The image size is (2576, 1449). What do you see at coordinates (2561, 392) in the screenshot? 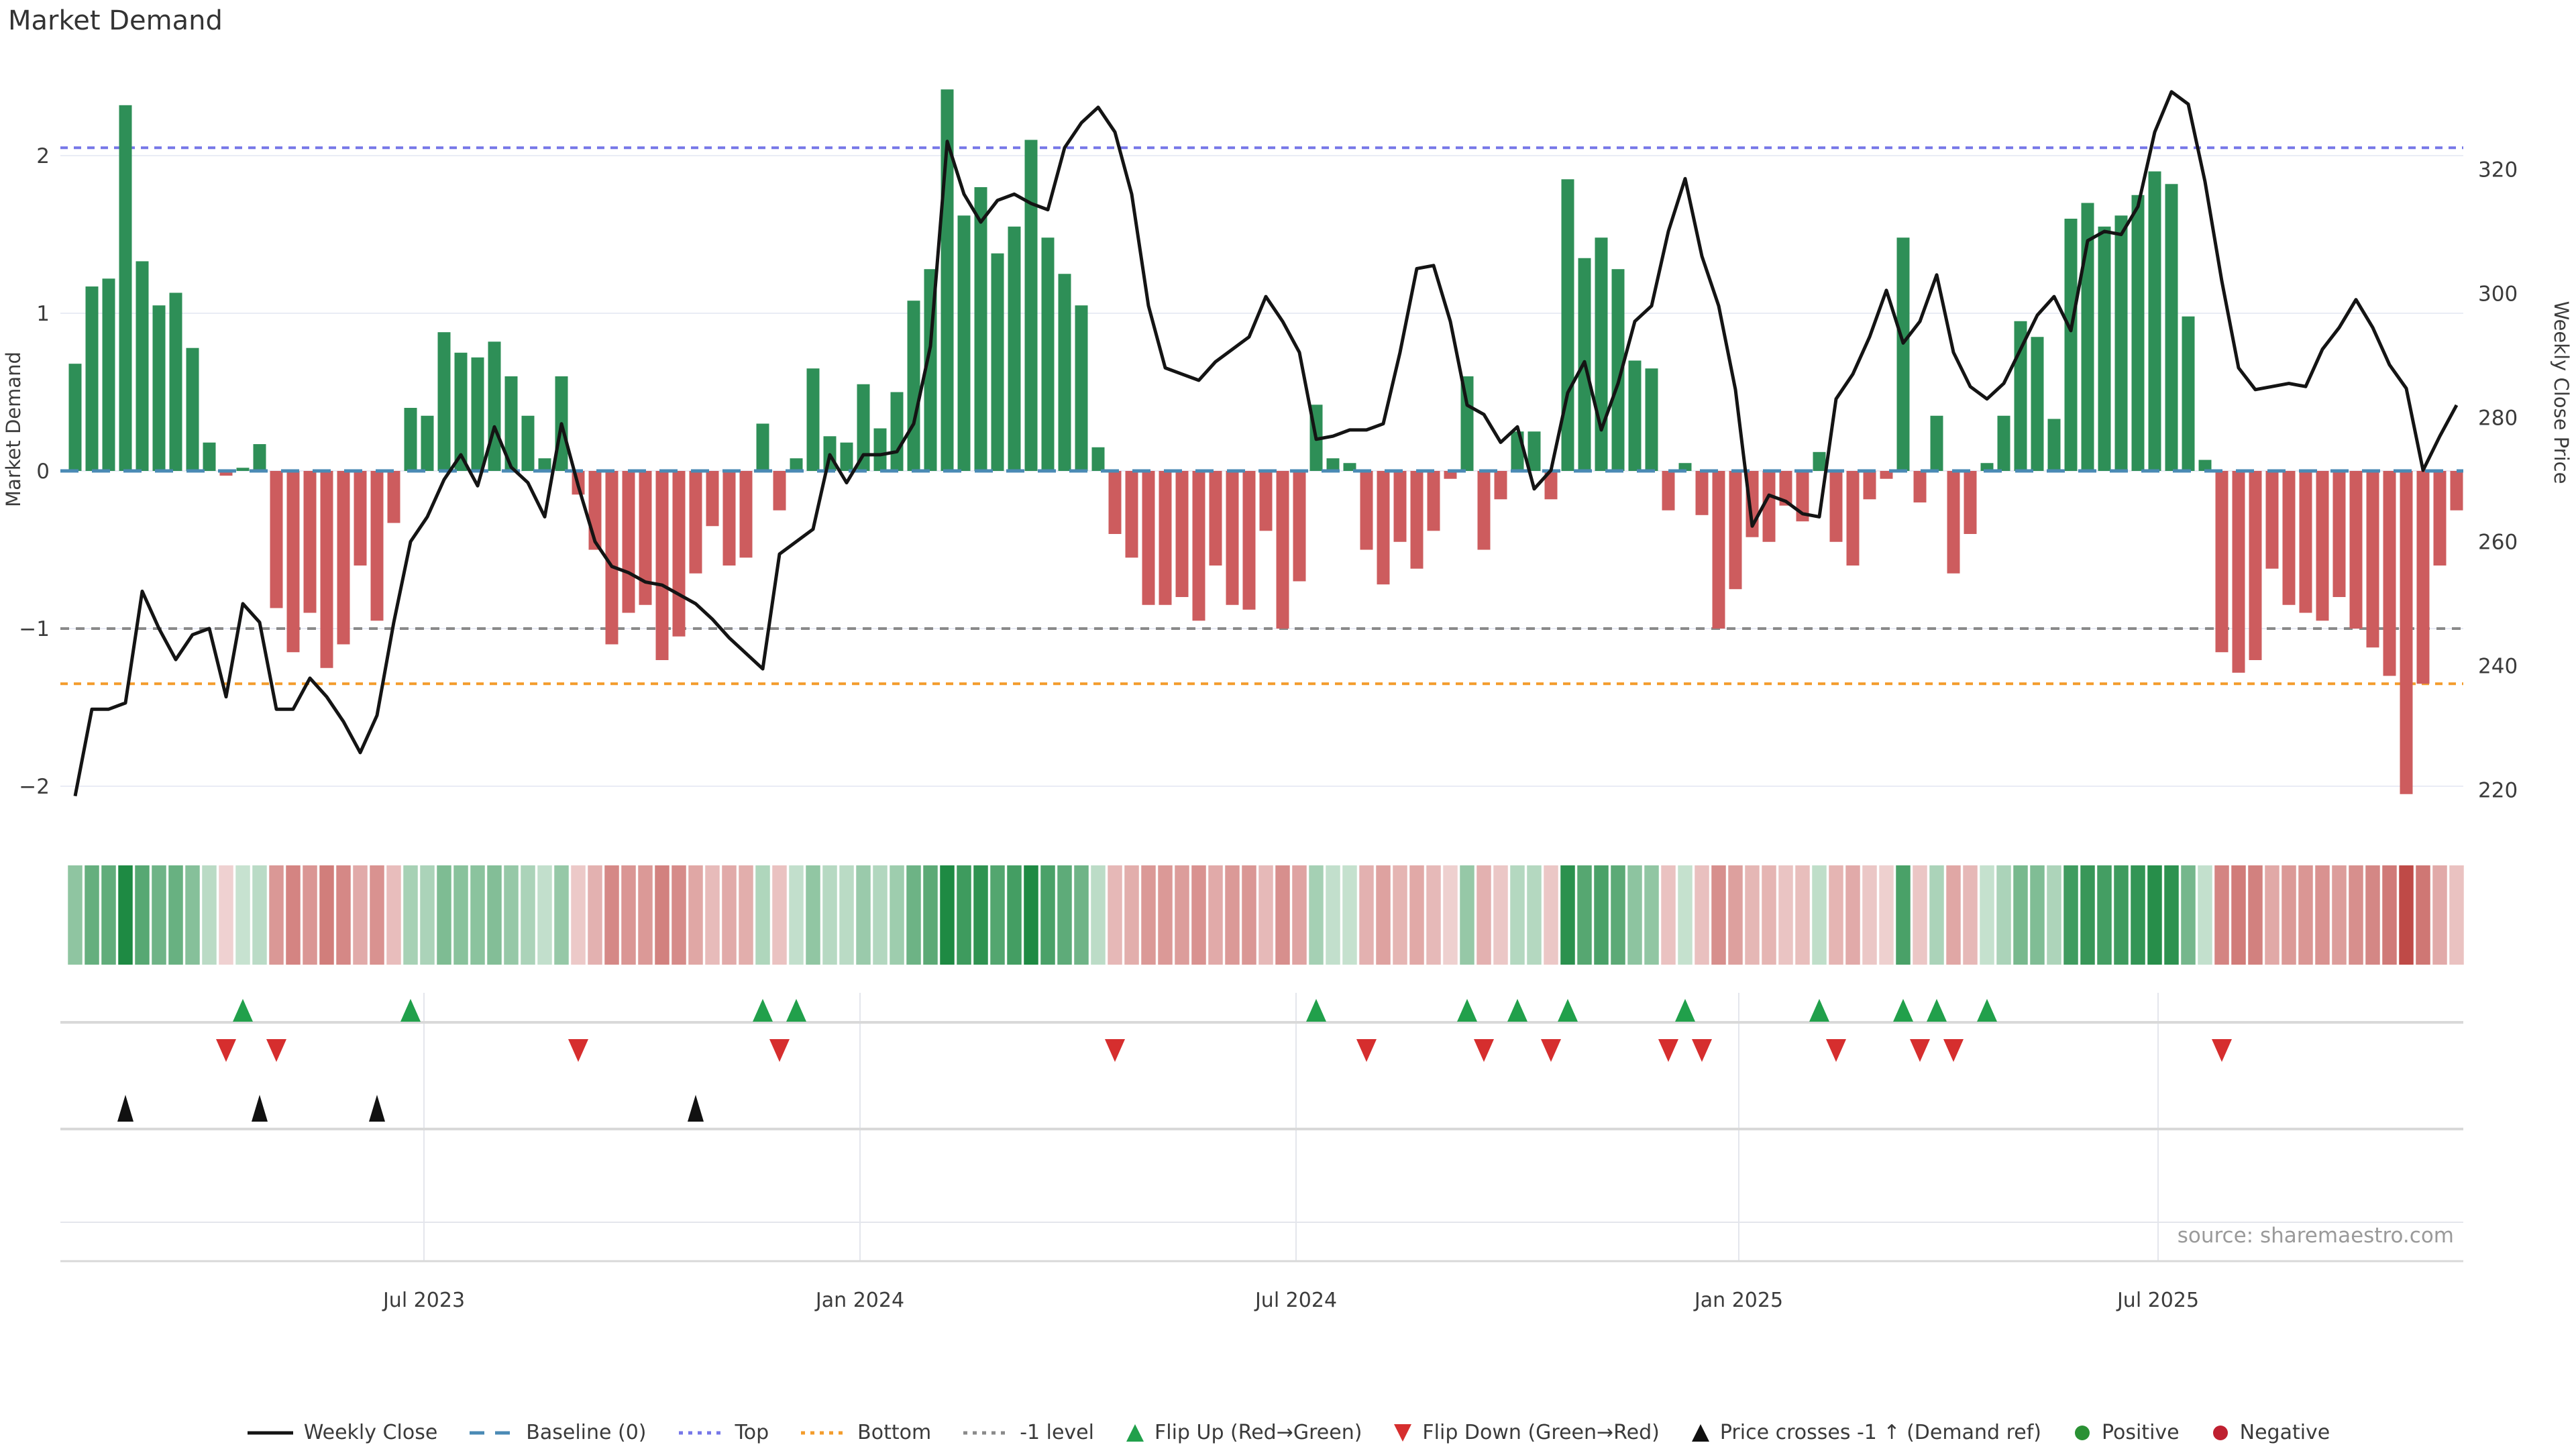
I see `right-axis-label: Weekly Close Price` at bounding box center [2561, 392].